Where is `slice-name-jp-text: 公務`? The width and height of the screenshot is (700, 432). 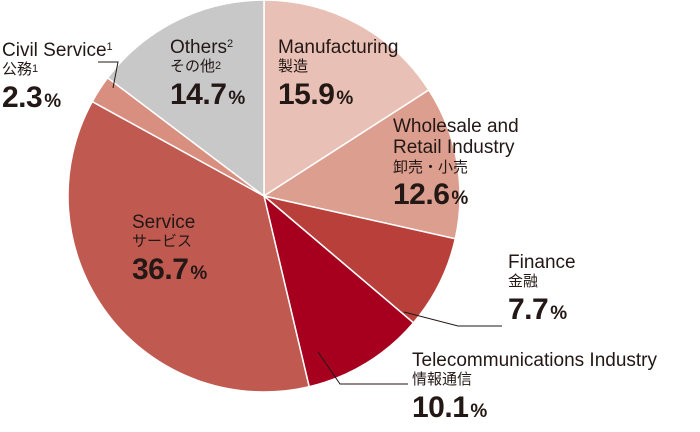
slice-name-jp-text: 公務 is located at coordinates (17, 70).